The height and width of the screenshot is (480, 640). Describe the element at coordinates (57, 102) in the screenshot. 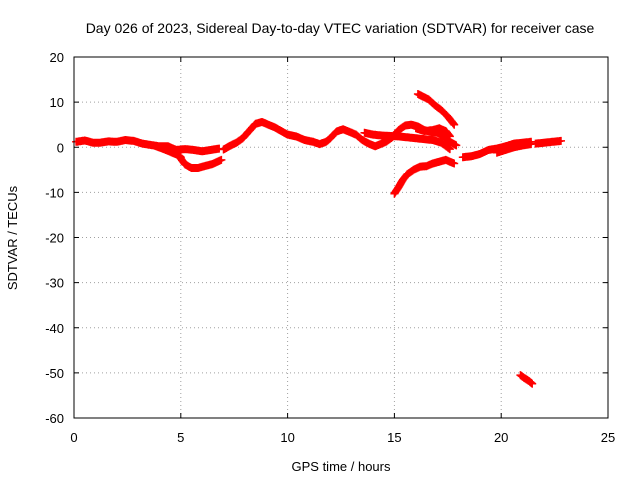

I see `y-tick-label: 10` at that location.